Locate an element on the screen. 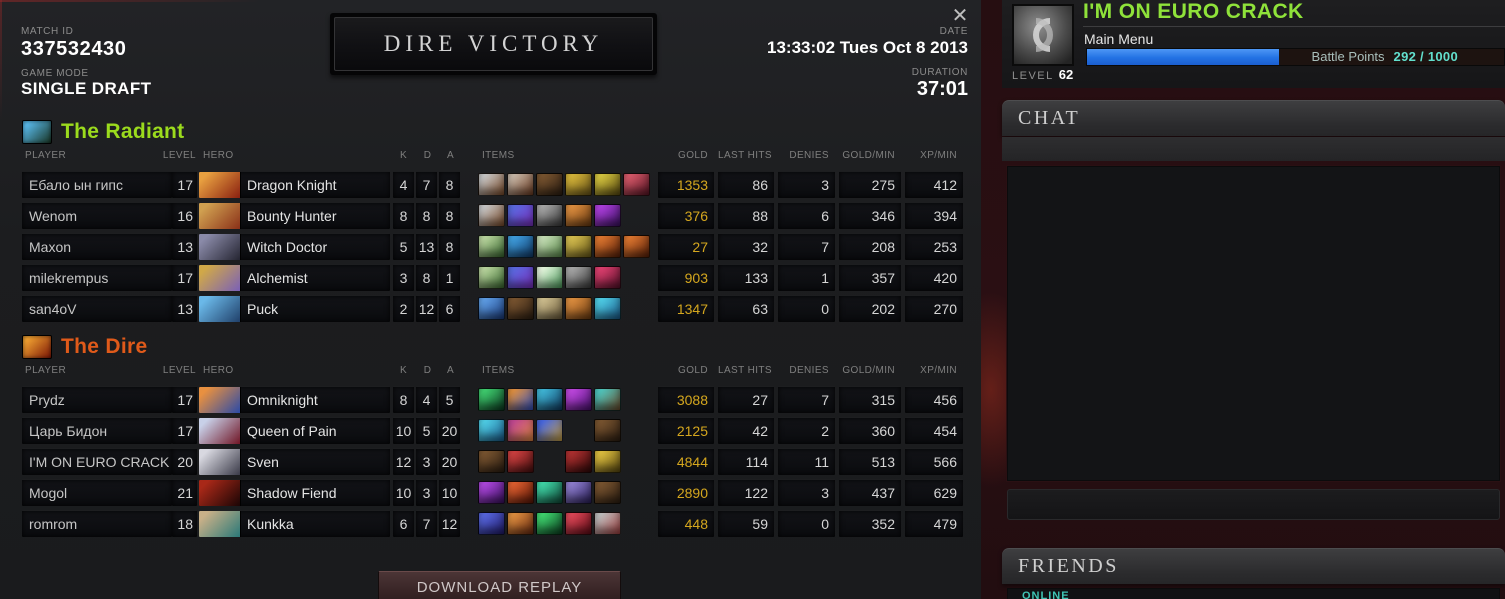 The height and width of the screenshot is (599, 1505). chat-input is located at coordinates (1253, 504).